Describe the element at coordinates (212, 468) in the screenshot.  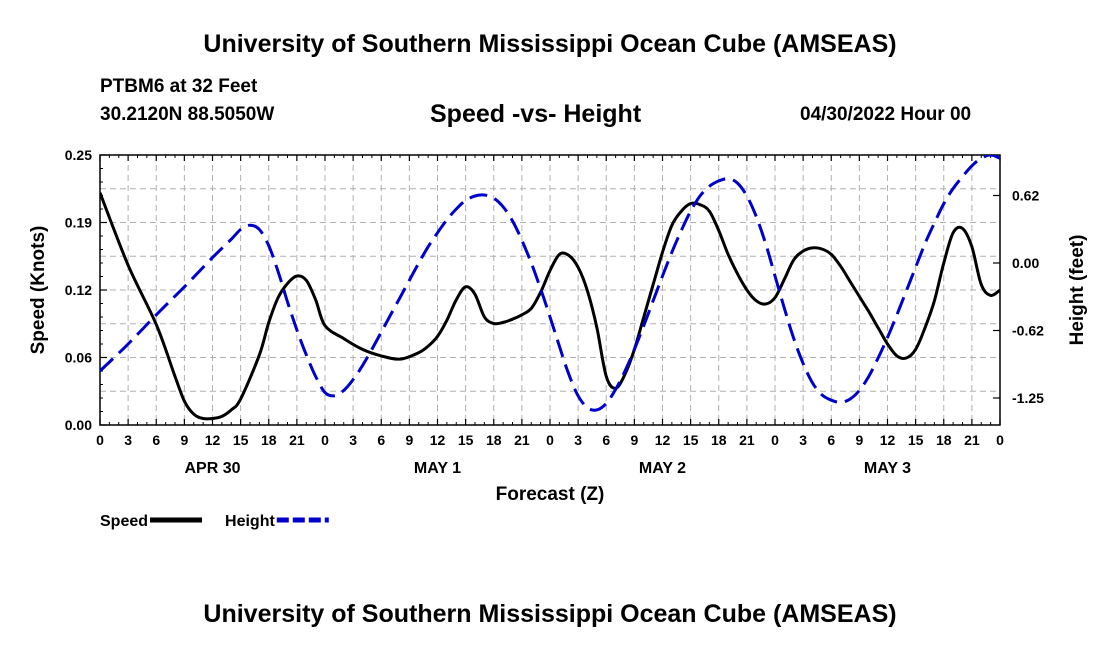
I see `day-label: APR 30` at that location.